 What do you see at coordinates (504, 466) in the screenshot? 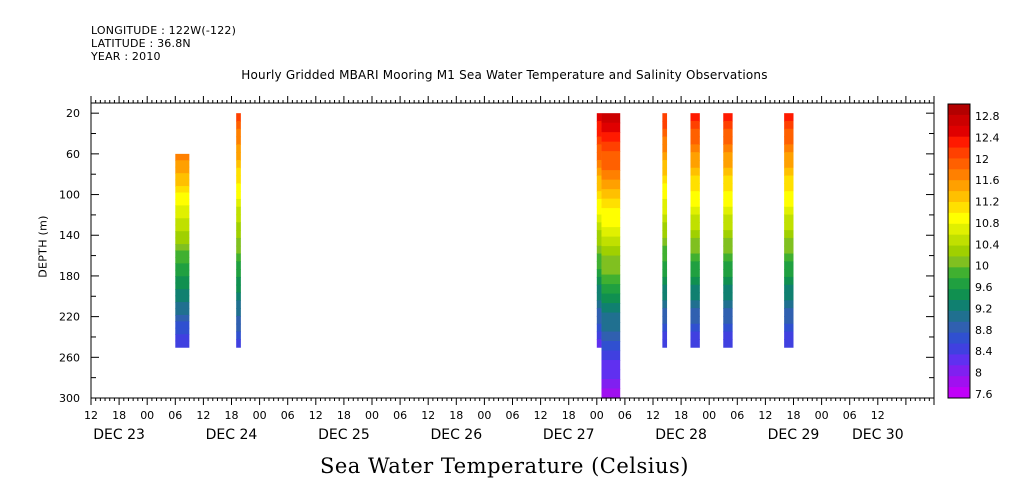
I see `x-axis-title: Sea Water Temperature (Celsius)` at bounding box center [504, 466].